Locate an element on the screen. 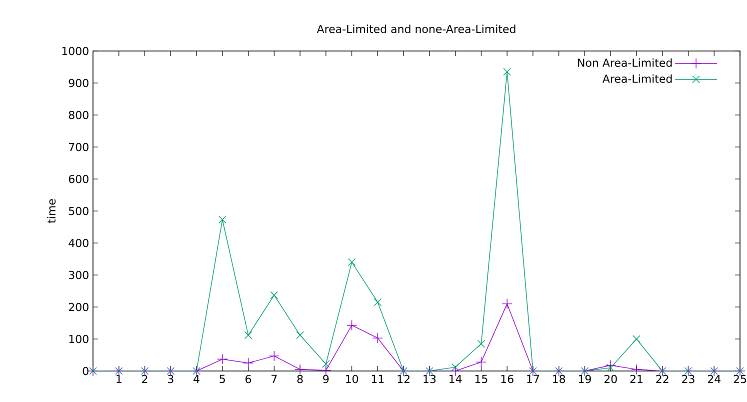  x-tick-label: 13 is located at coordinates (430, 379).